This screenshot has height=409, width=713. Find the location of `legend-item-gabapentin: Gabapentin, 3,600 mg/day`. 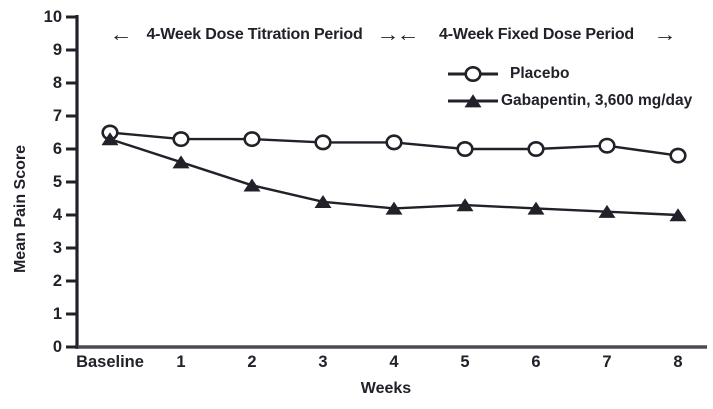

legend-item-gabapentin: Gabapentin, 3,600 mg/day is located at coordinates (569, 100).